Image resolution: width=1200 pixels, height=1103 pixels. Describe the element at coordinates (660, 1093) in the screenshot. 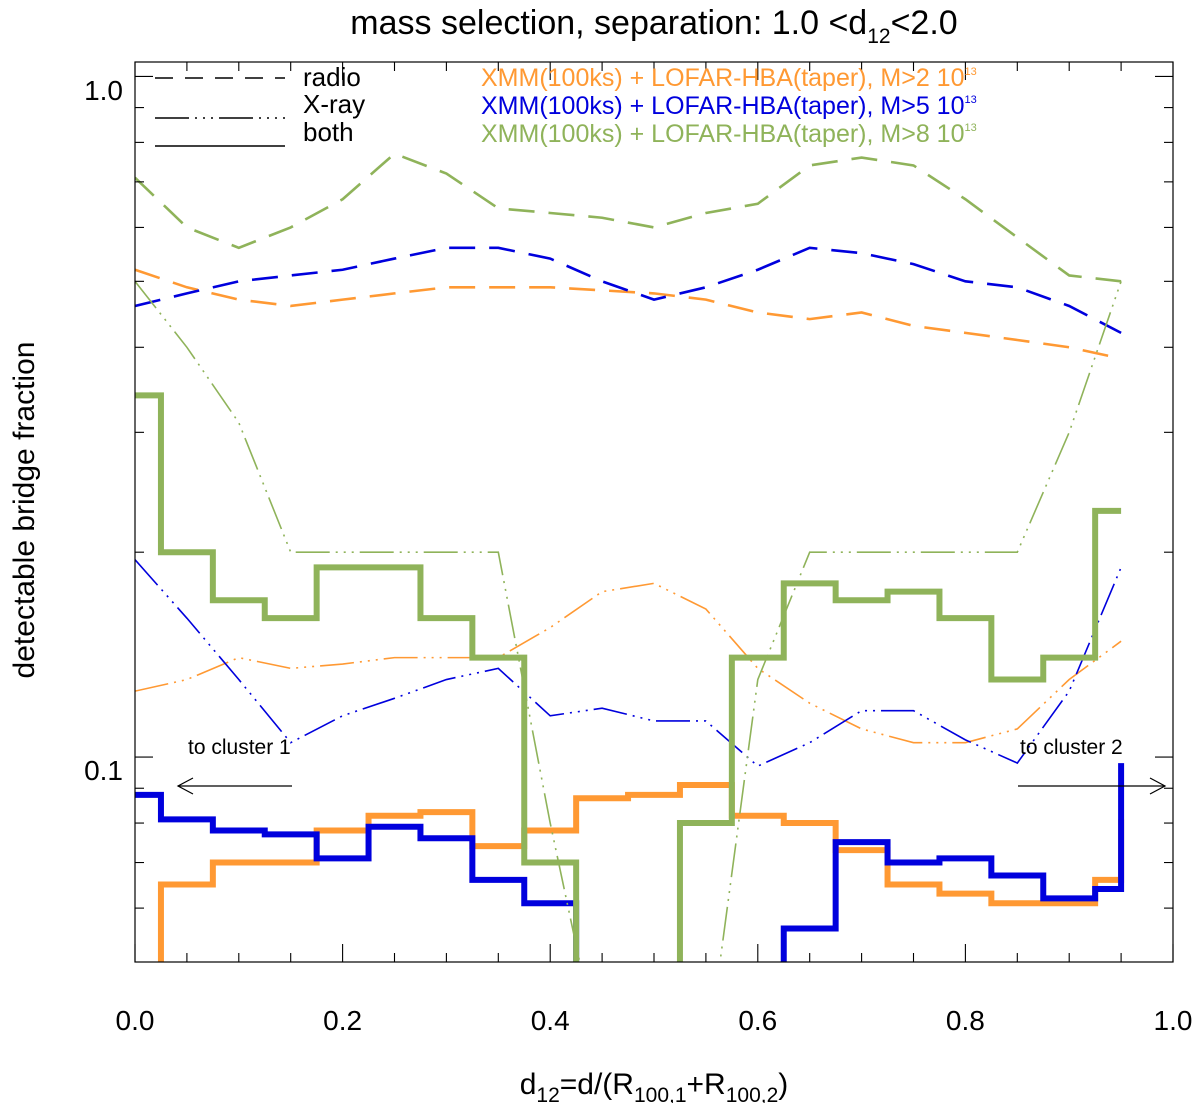

I see `x-axis-label-sub2: 100,1` at that location.